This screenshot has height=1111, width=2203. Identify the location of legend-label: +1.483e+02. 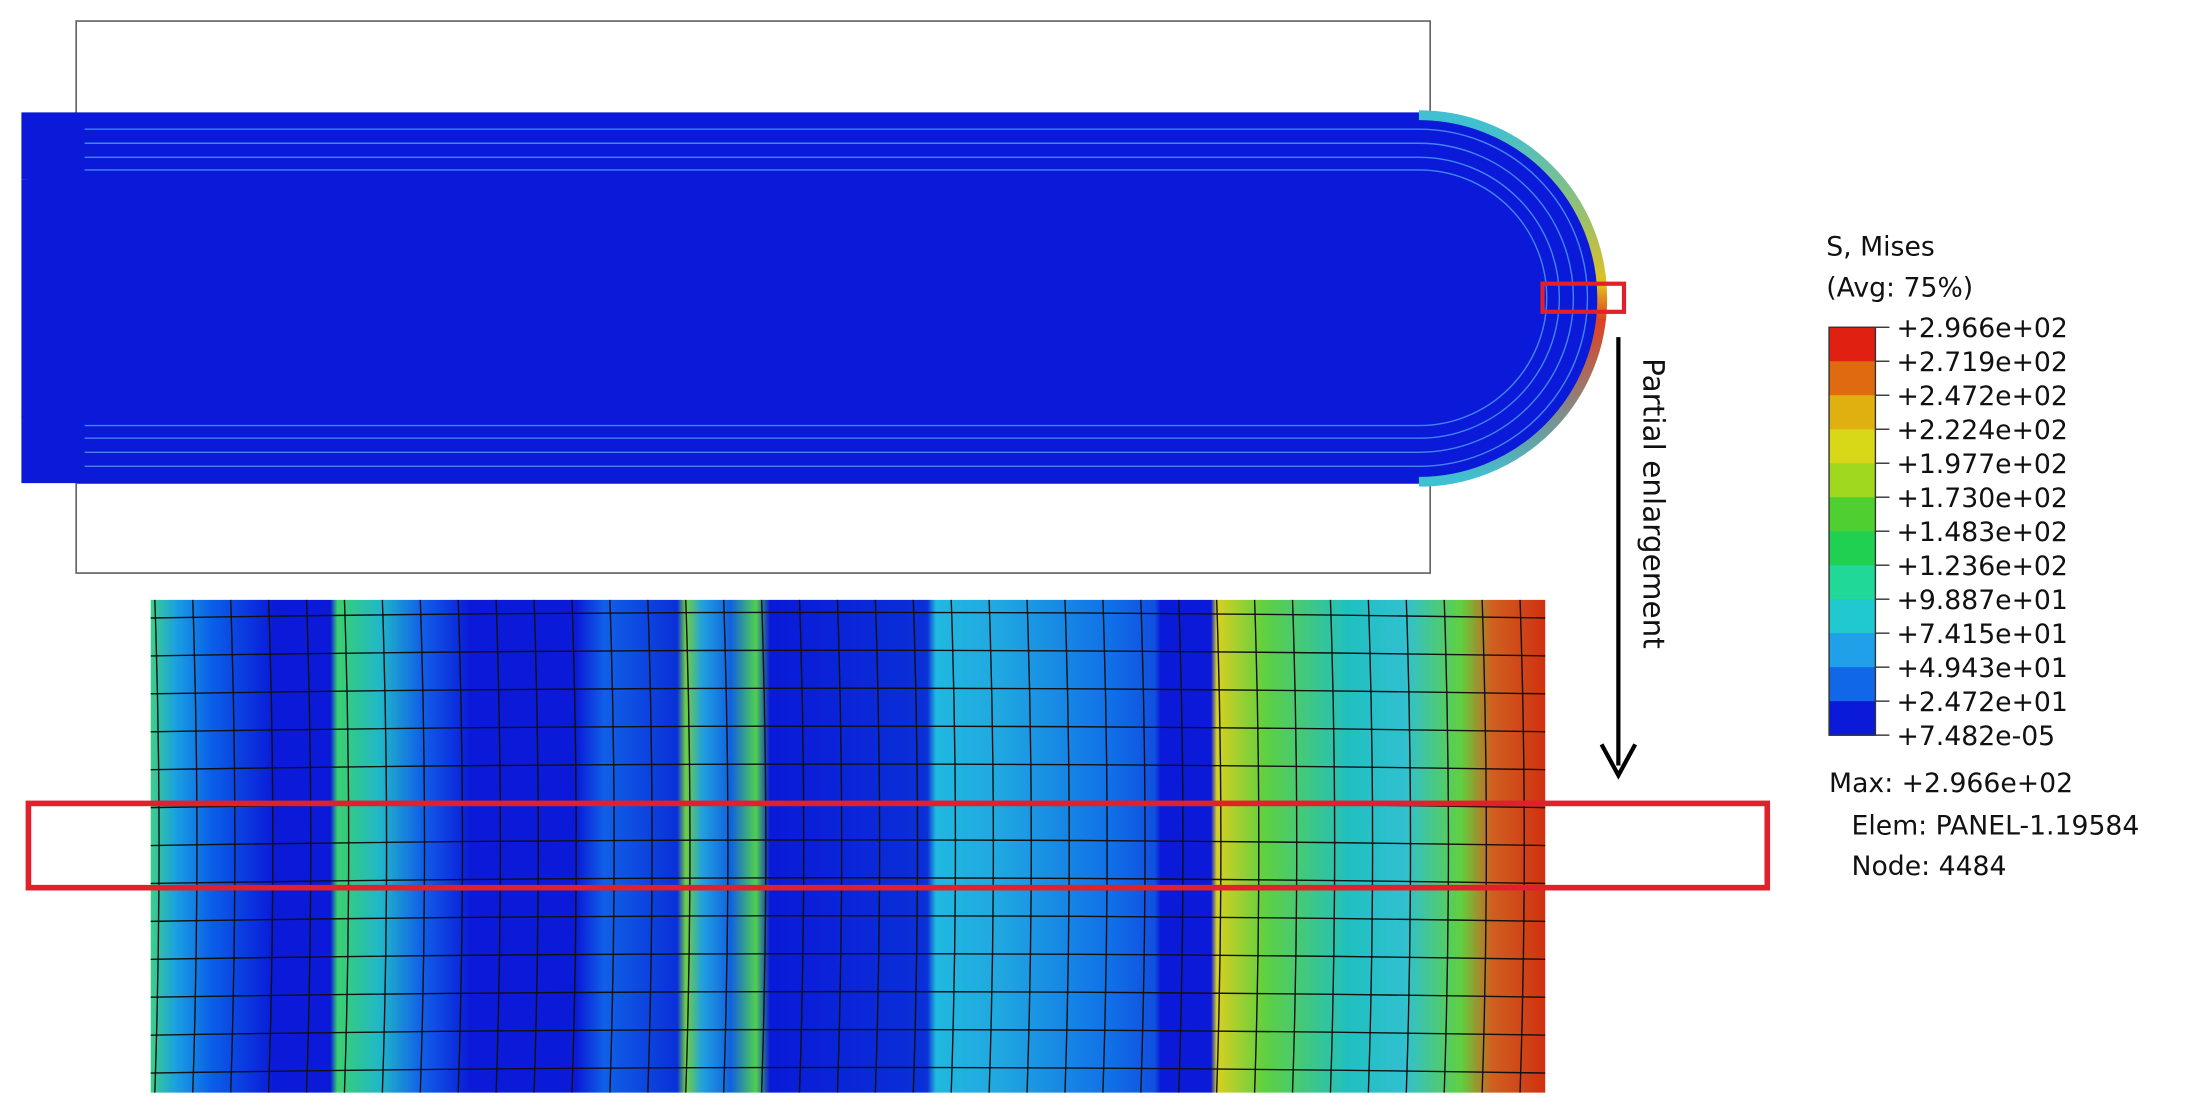
(1981, 532).